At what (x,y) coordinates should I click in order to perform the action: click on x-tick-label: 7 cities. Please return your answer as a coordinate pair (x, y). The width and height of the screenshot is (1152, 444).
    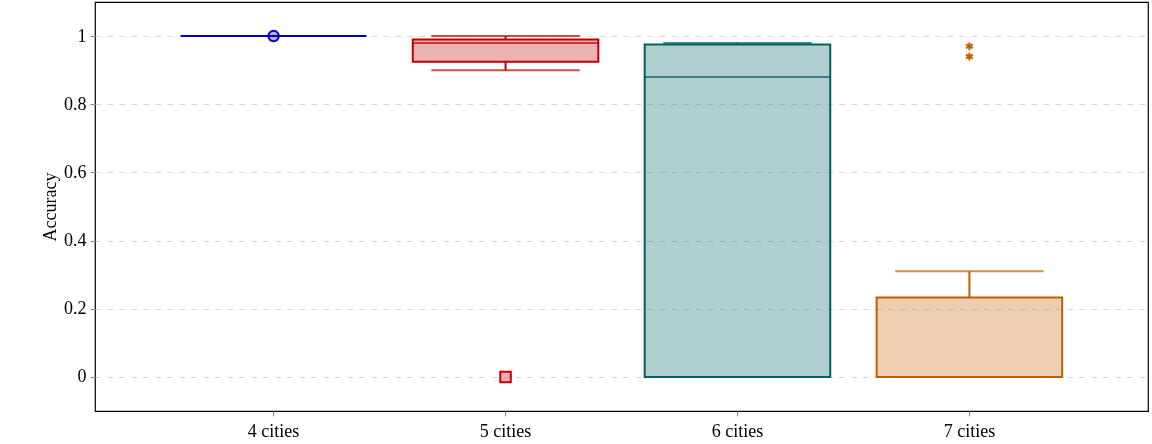
    Looking at the image, I should click on (969, 430).